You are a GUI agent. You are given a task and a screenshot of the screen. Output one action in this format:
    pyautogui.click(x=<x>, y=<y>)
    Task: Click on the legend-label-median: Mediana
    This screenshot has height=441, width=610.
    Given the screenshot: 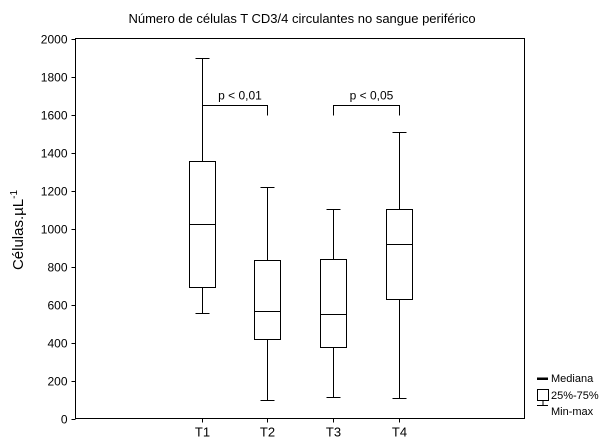 What is the action you would take?
    pyautogui.click(x=572, y=379)
    